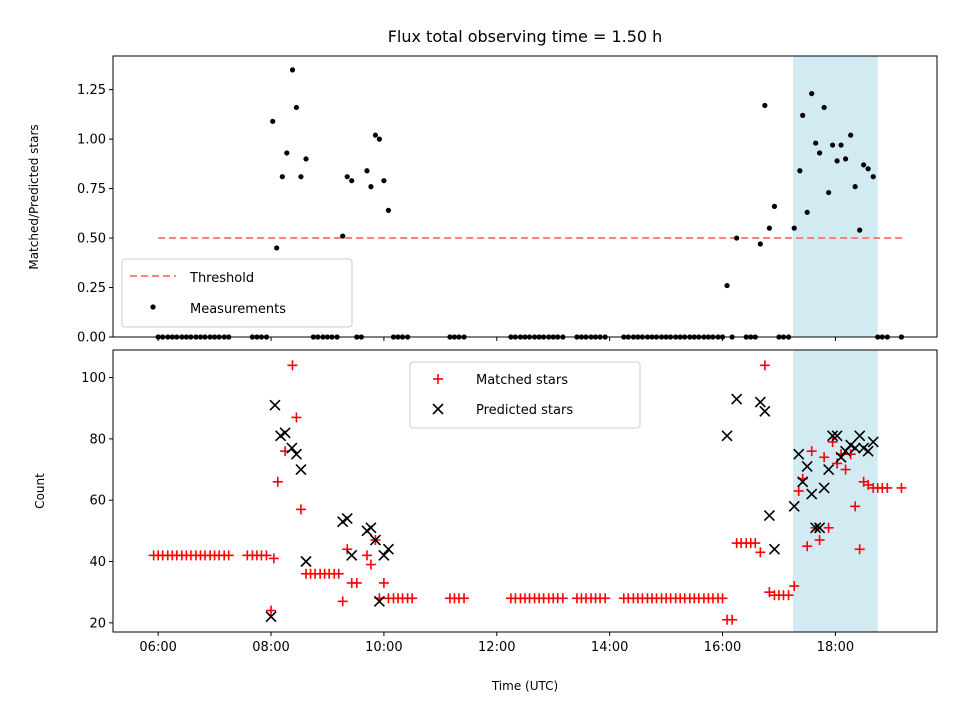 The height and width of the screenshot is (720, 960). Describe the element at coordinates (525, 36) in the screenshot. I see `chart-title: Flux total observing time = 1.50 h` at that location.